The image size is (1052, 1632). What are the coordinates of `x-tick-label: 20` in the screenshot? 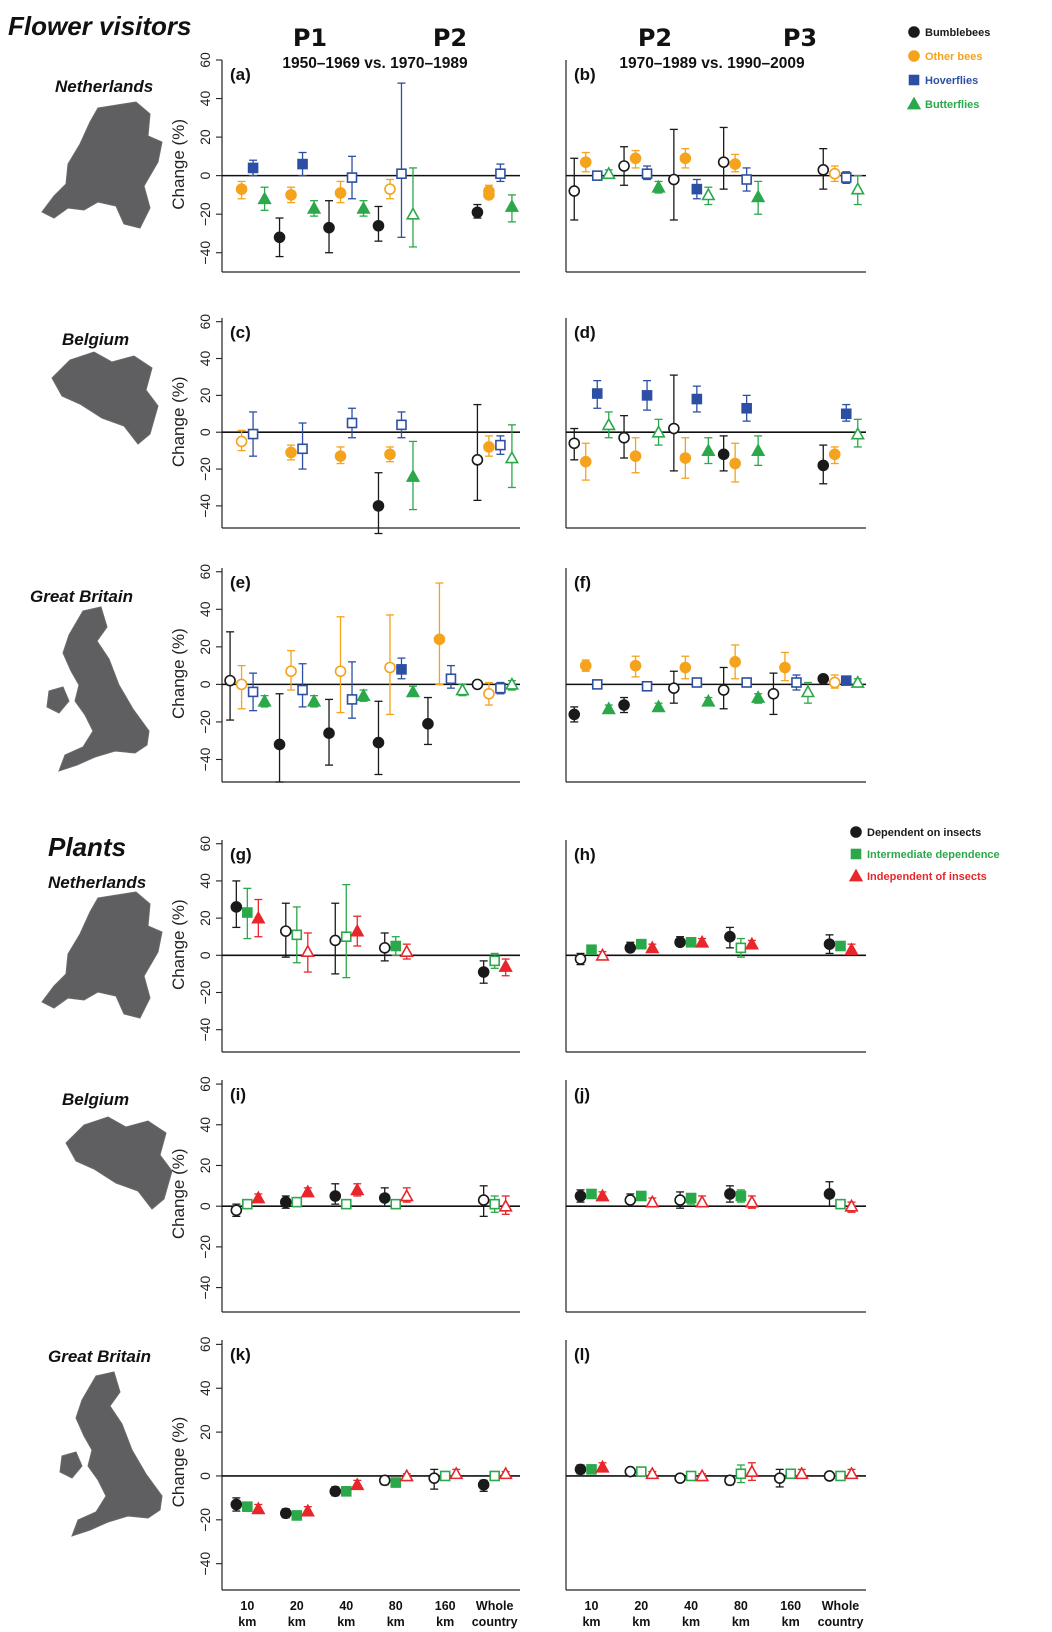 It's located at (641, 1606).